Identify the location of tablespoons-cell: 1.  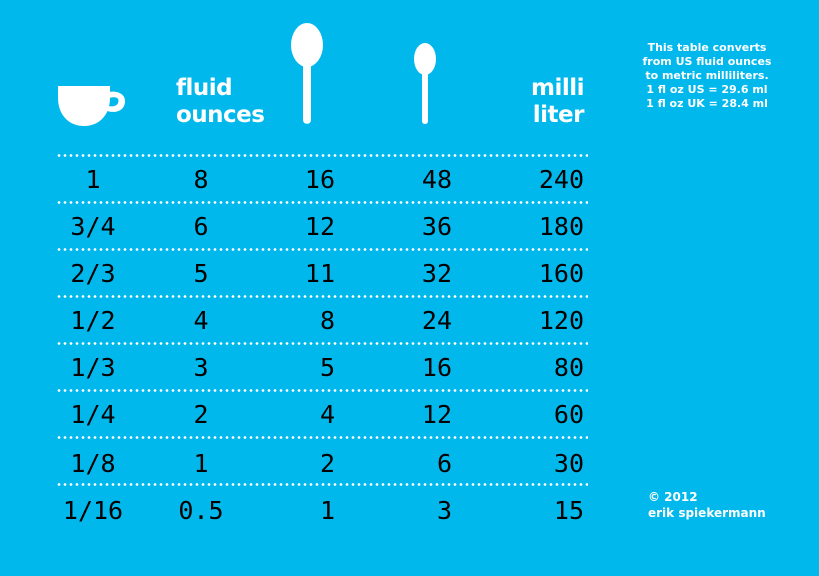
(327, 510).